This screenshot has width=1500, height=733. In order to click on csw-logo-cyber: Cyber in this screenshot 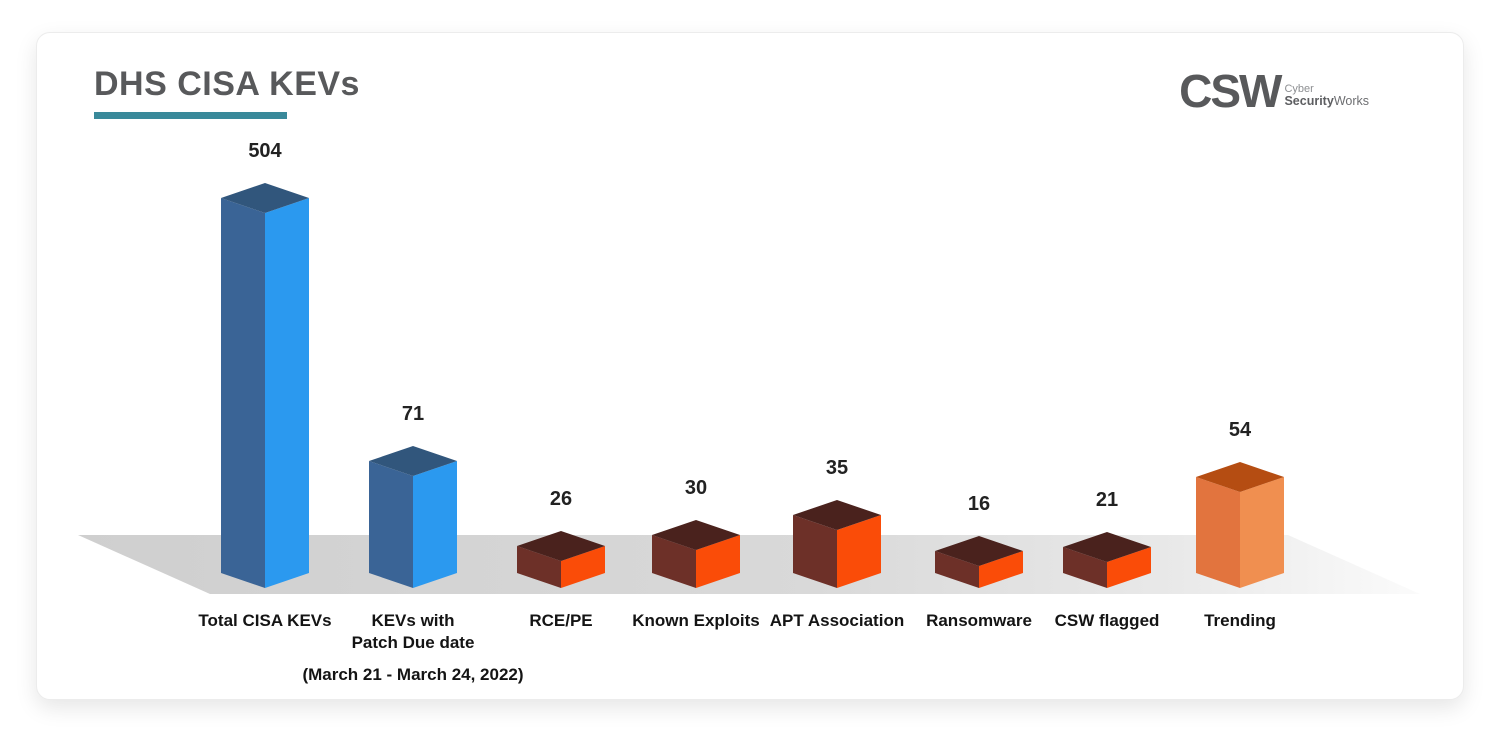, I will do `click(1299, 88)`.